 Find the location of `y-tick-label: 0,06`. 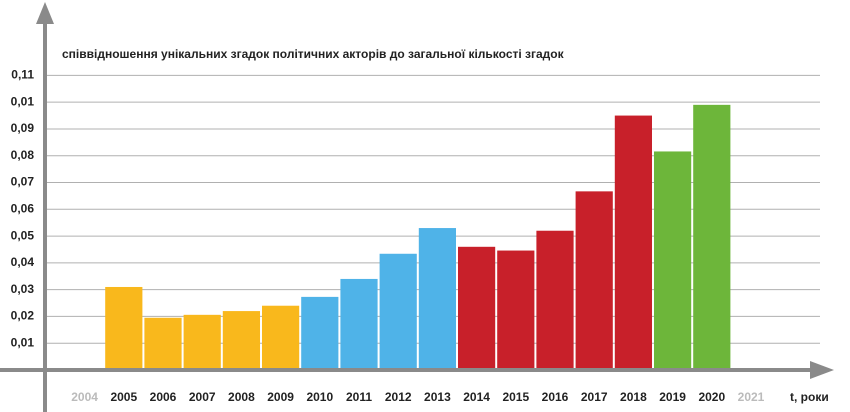

y-tick-label: 0,06 is located at coordinates (23, 208).